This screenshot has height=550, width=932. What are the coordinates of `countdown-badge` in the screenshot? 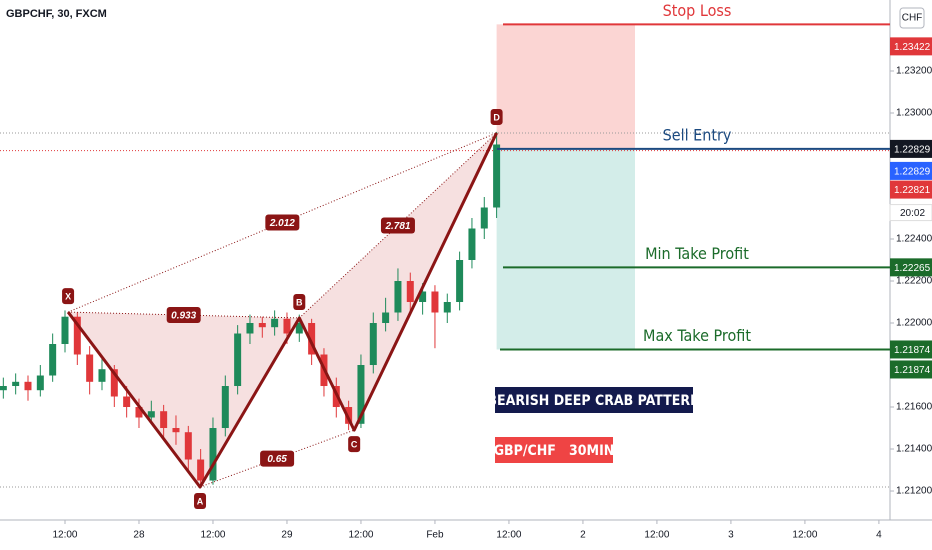 It's located at (910, 213).